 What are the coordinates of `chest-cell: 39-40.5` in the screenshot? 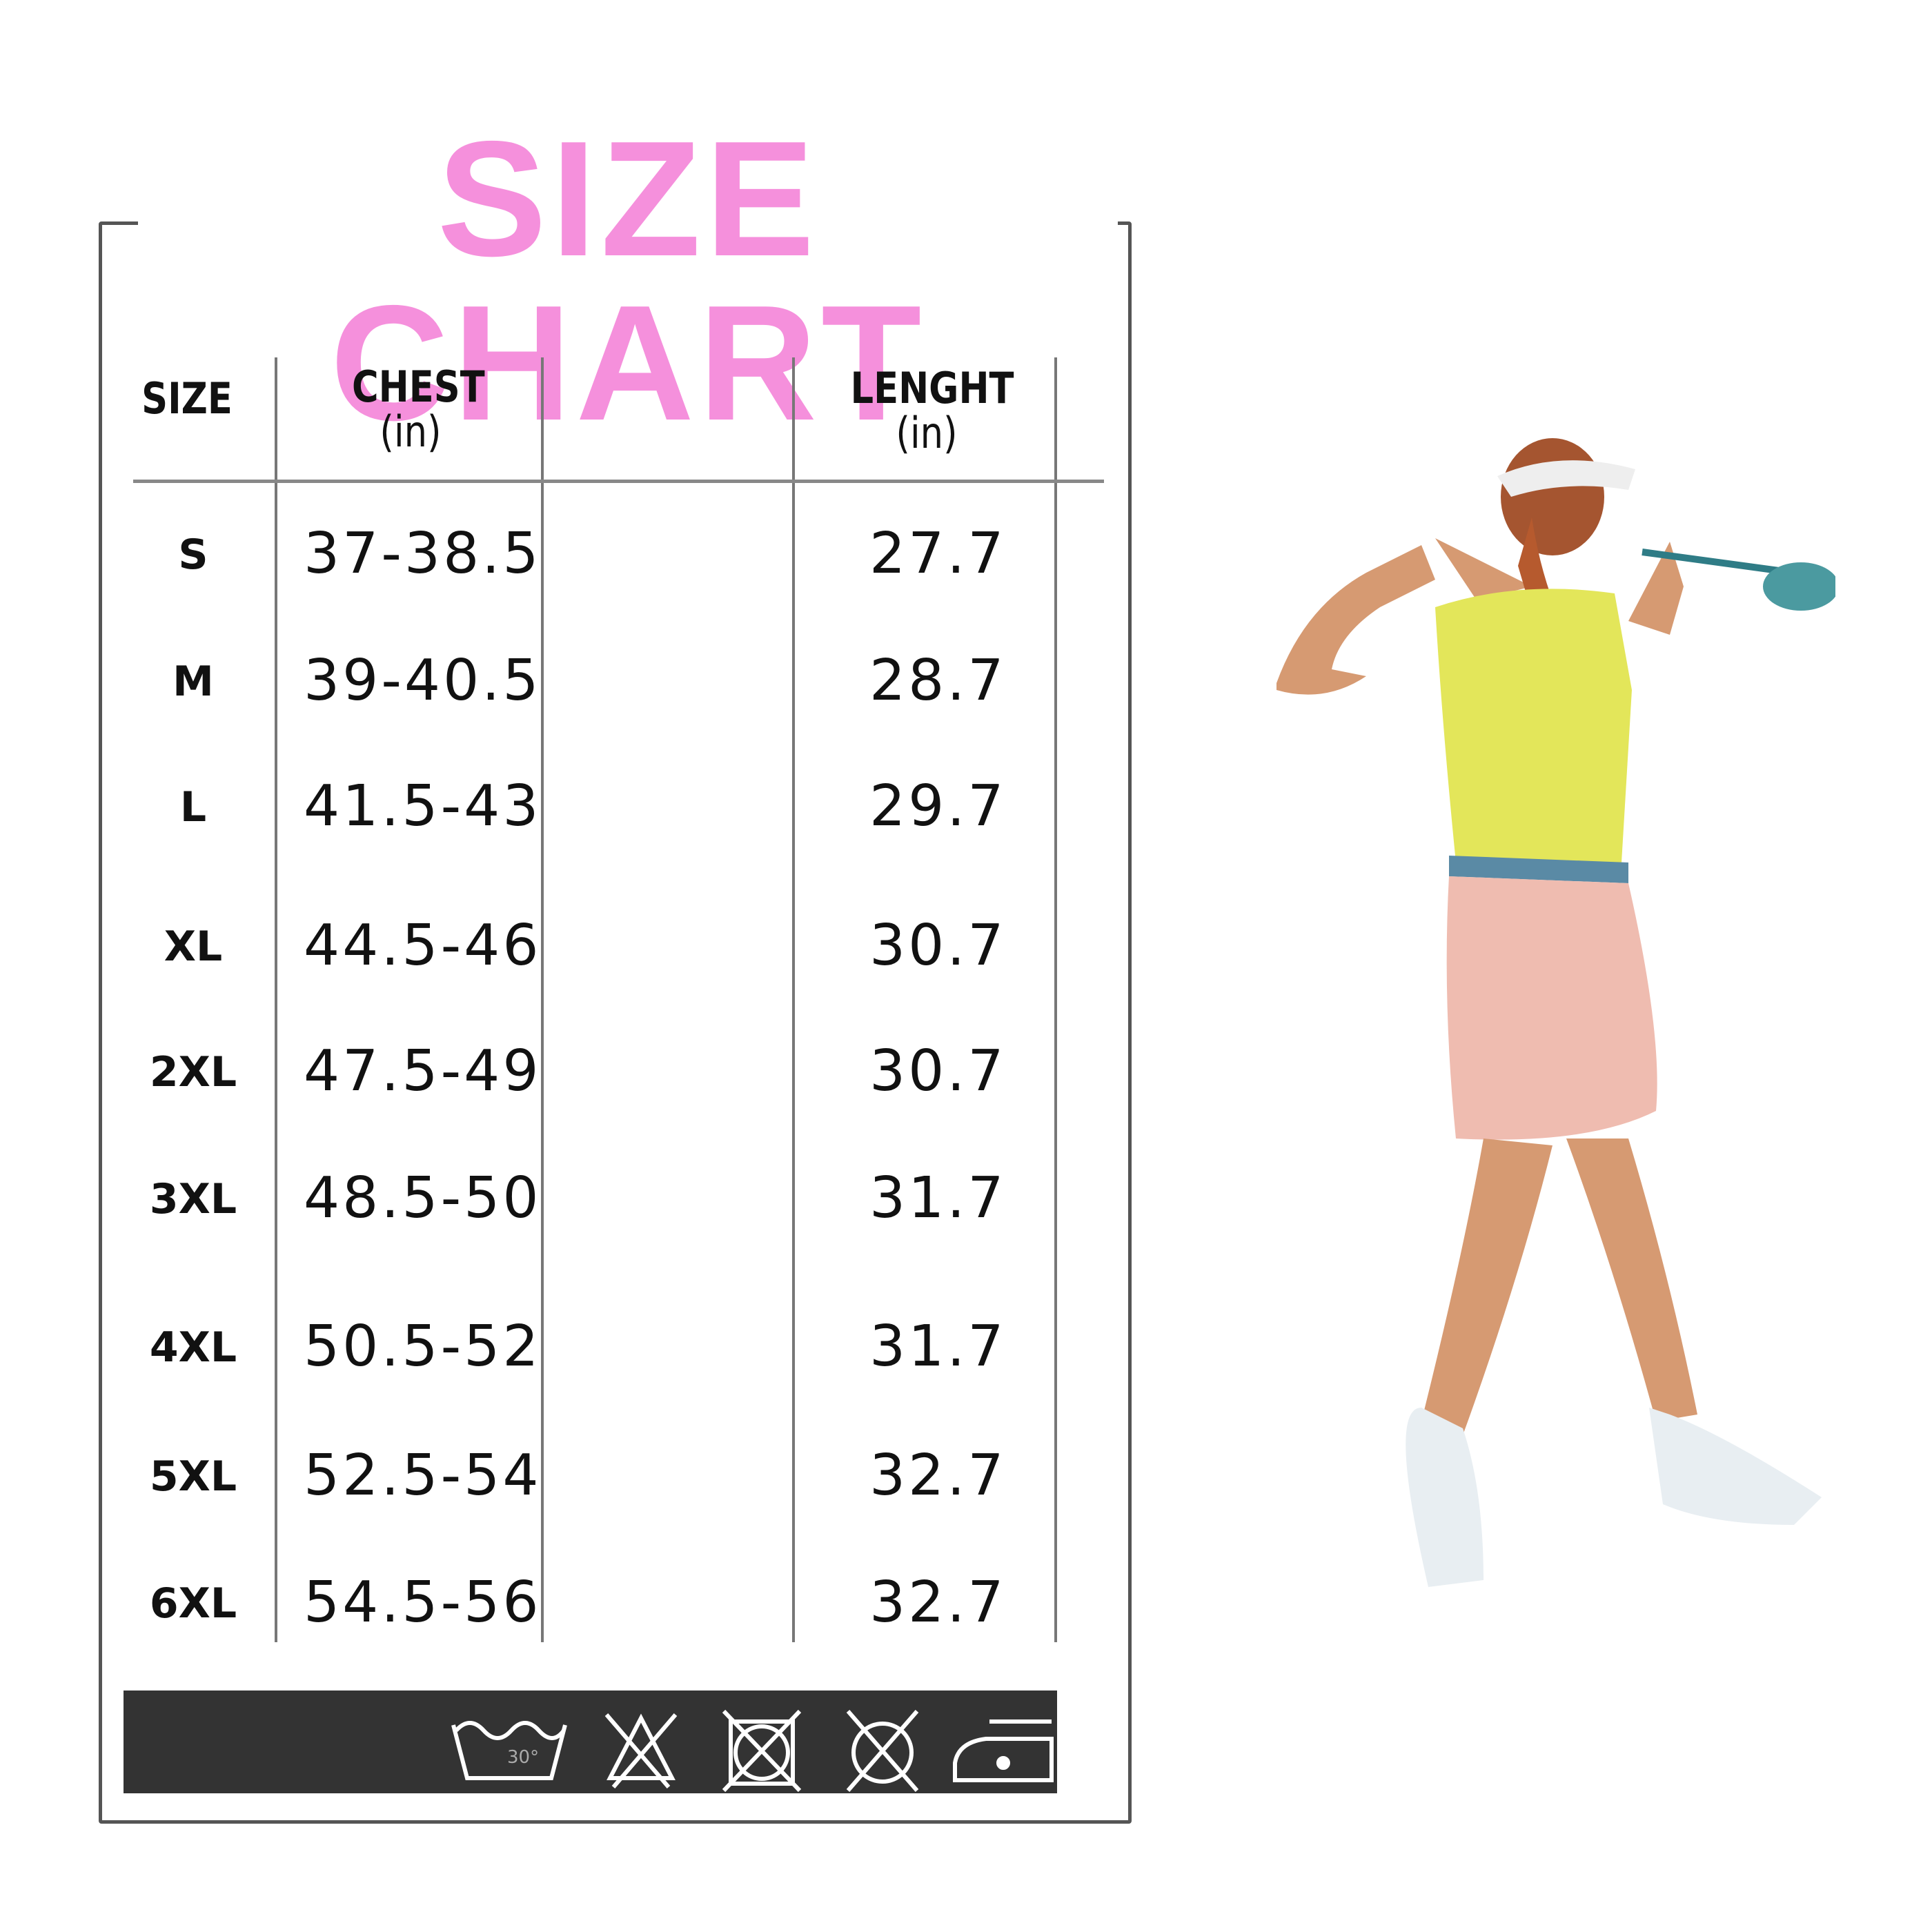 It's located at (423, 680).